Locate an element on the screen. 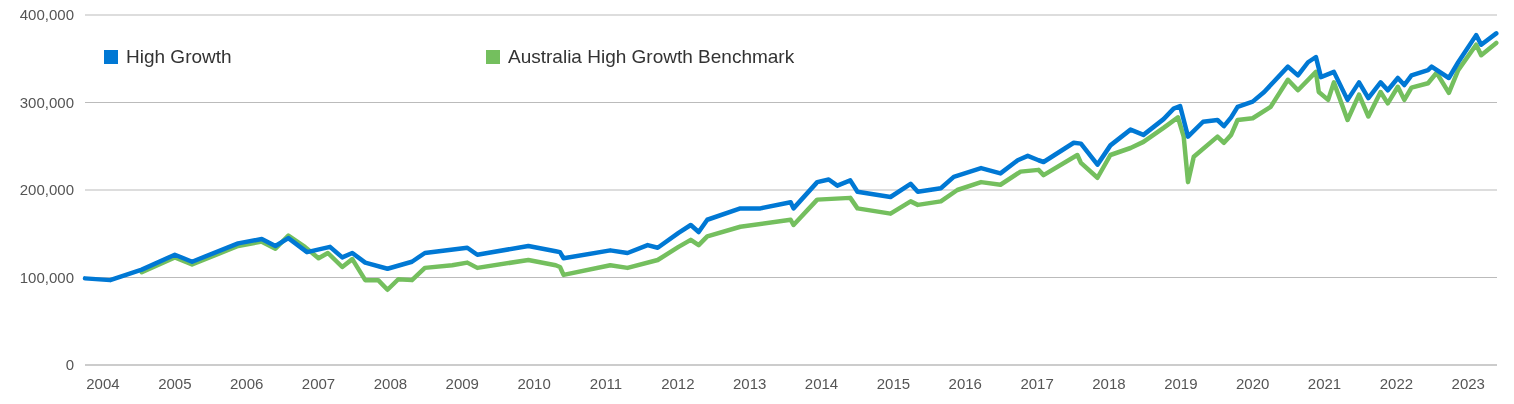  x-tick-label: 2009 is located at coordinates (462, 383).